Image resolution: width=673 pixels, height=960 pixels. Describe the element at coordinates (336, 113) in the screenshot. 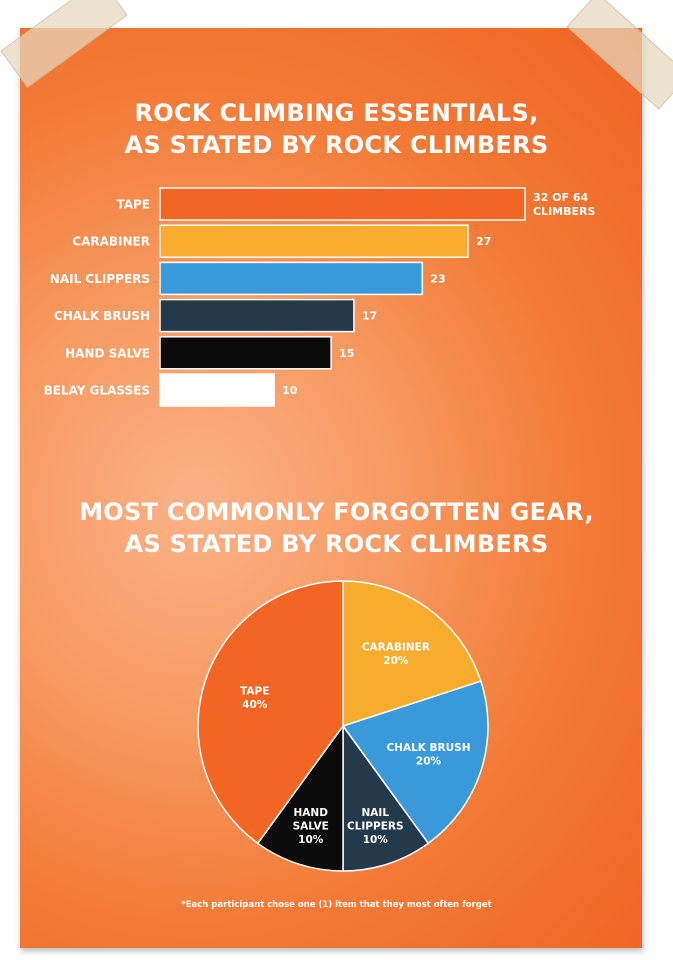

I see `bar-chart-title-line-1: ROCK CLIMBING ESSENTIALS,` at that location.